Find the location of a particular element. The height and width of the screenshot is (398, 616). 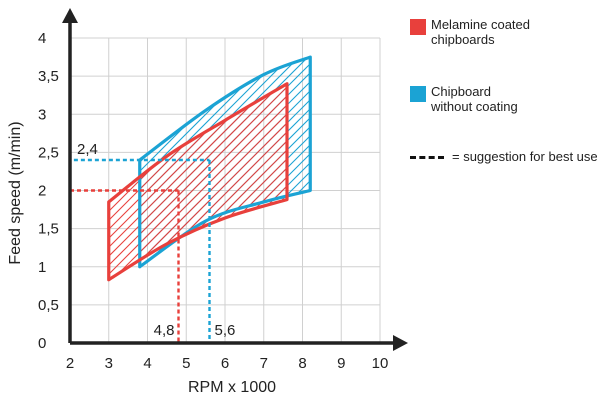

y-axis-arrow is located at coordinates (70, 15).